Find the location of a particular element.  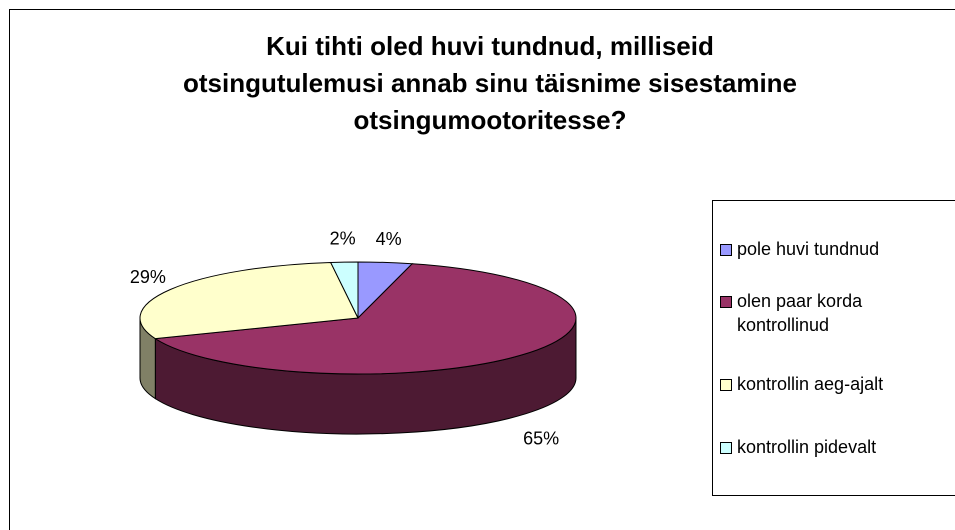

legend-label: kontrollin aeg-ajalt is located at coordinates (810, 384).